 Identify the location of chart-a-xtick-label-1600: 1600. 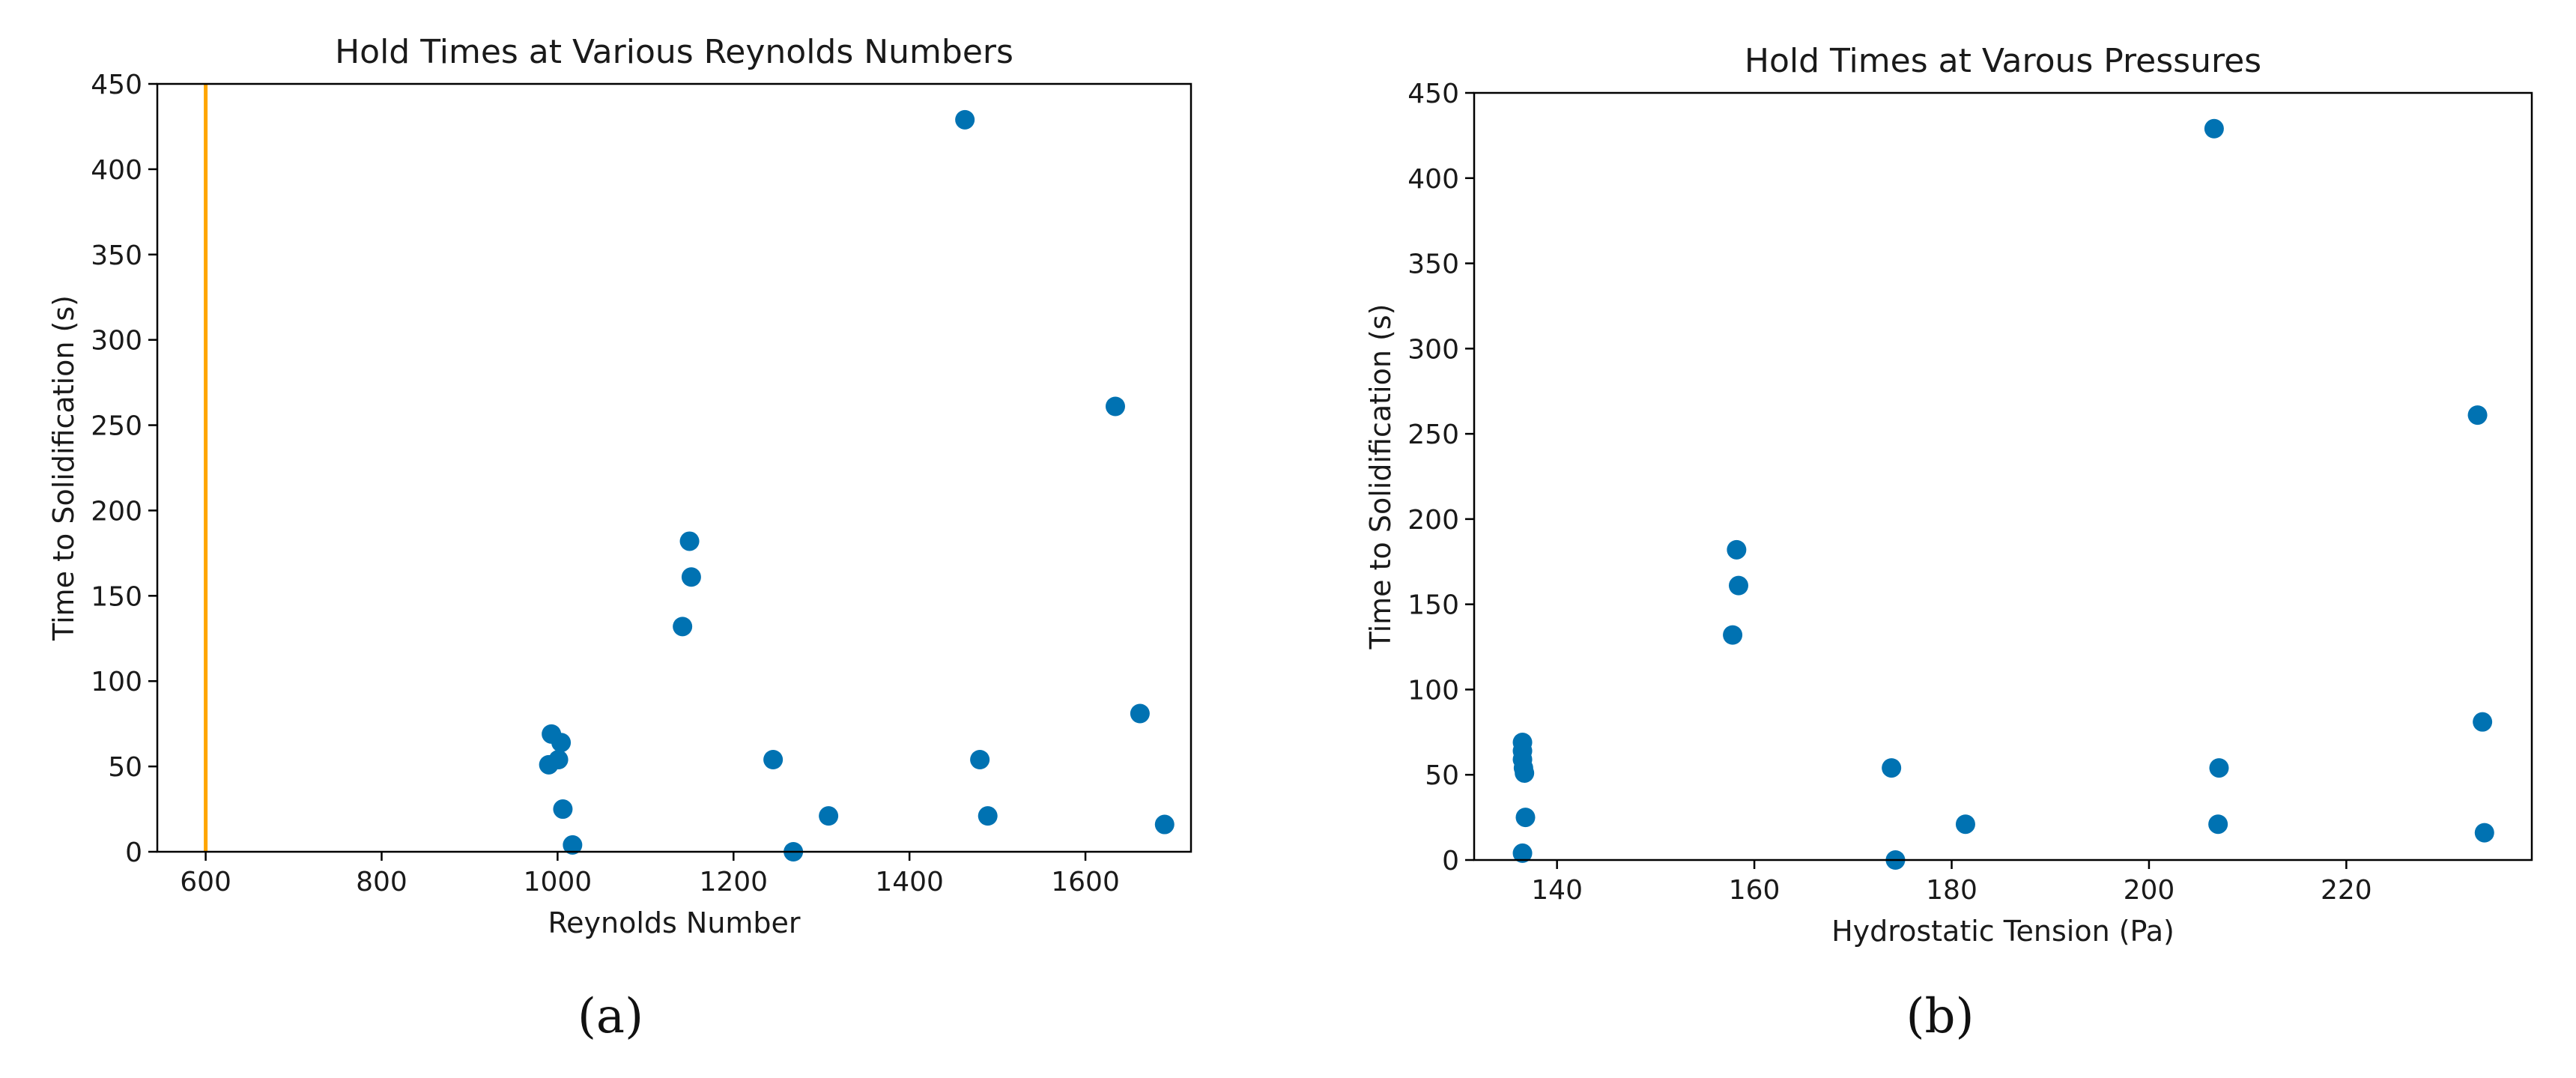
(1085, 882).